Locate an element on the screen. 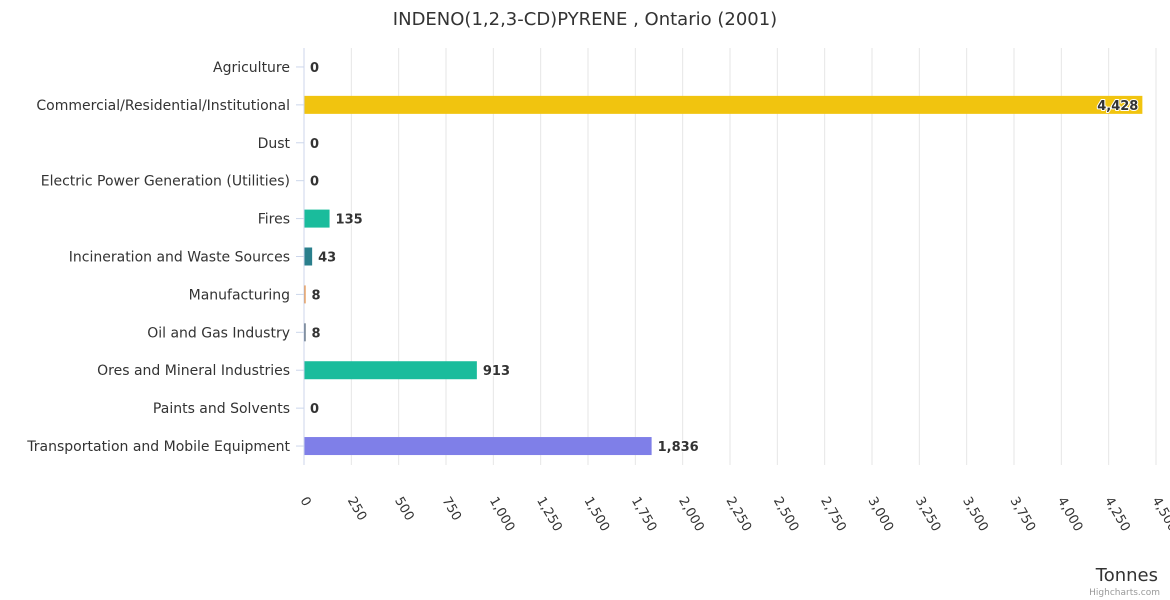  category-label: Paints and Solvents is located at coordinates (221, 409).